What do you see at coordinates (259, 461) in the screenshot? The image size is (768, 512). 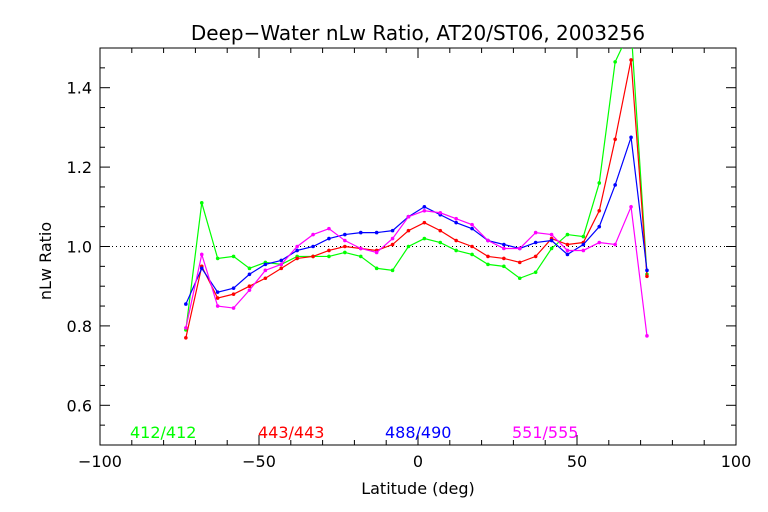 I see `x-tick-label: −50` at bounding box center [259, 461].